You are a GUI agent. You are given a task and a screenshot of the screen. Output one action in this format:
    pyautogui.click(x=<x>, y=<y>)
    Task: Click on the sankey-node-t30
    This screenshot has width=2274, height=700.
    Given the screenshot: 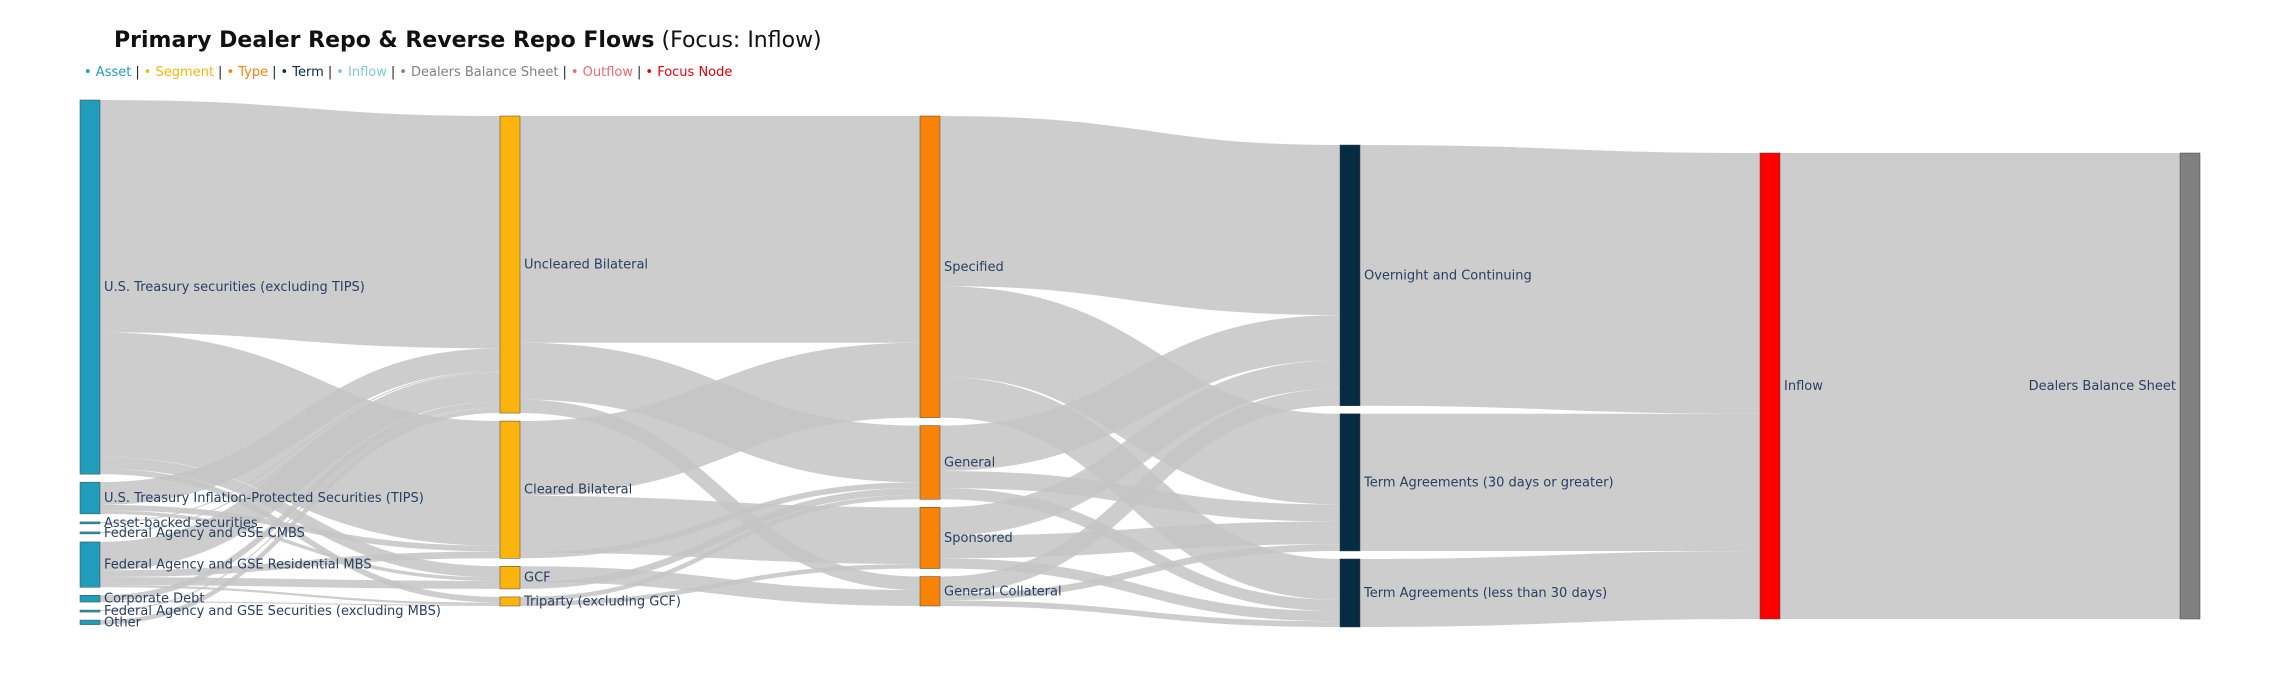 What is the action you would take?
    pyautogui.click(x=1350, y=482)
    